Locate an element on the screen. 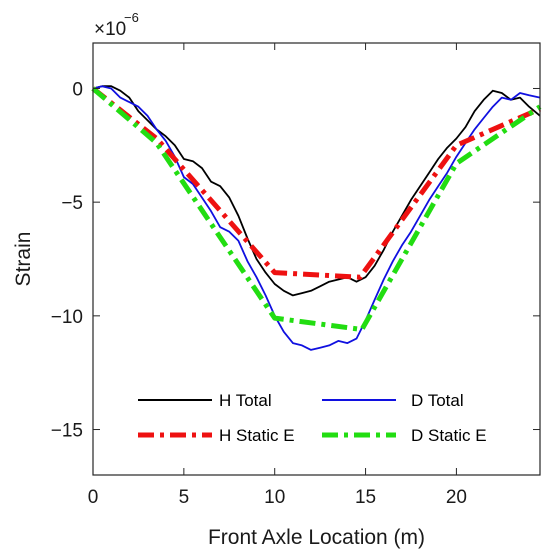 Image resolution: width=550 pixels, height=558 pixels. legend-label-d-static: D Static E is located at coordinates (449, 435).